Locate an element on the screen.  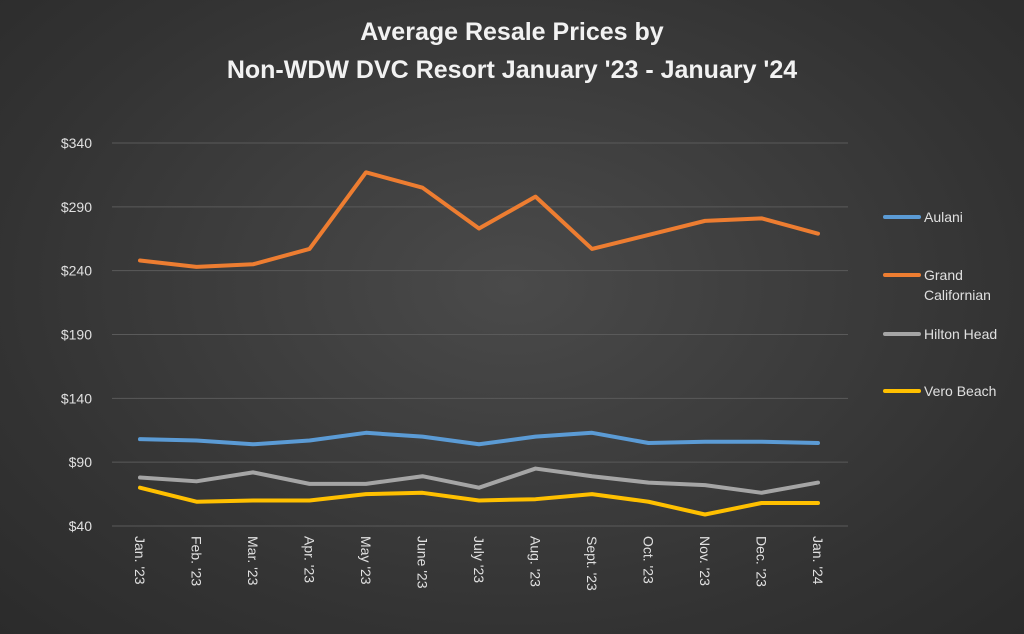
x-tick-label: Jan. '23 is located at coordinates (140, 560).